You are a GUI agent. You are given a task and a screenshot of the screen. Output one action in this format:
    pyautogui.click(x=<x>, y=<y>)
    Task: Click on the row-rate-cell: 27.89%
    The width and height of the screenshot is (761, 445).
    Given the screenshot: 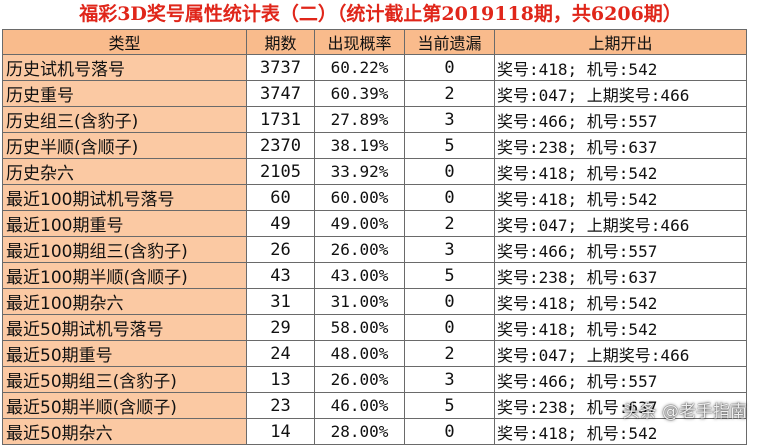 What is the action you would take?
    pyautogui.click(x=359, y=119)
    